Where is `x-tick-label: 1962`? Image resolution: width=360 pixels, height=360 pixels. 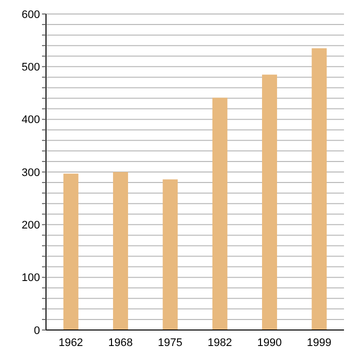 x-tick-label: 1962 is located at coordinates (71, 342).